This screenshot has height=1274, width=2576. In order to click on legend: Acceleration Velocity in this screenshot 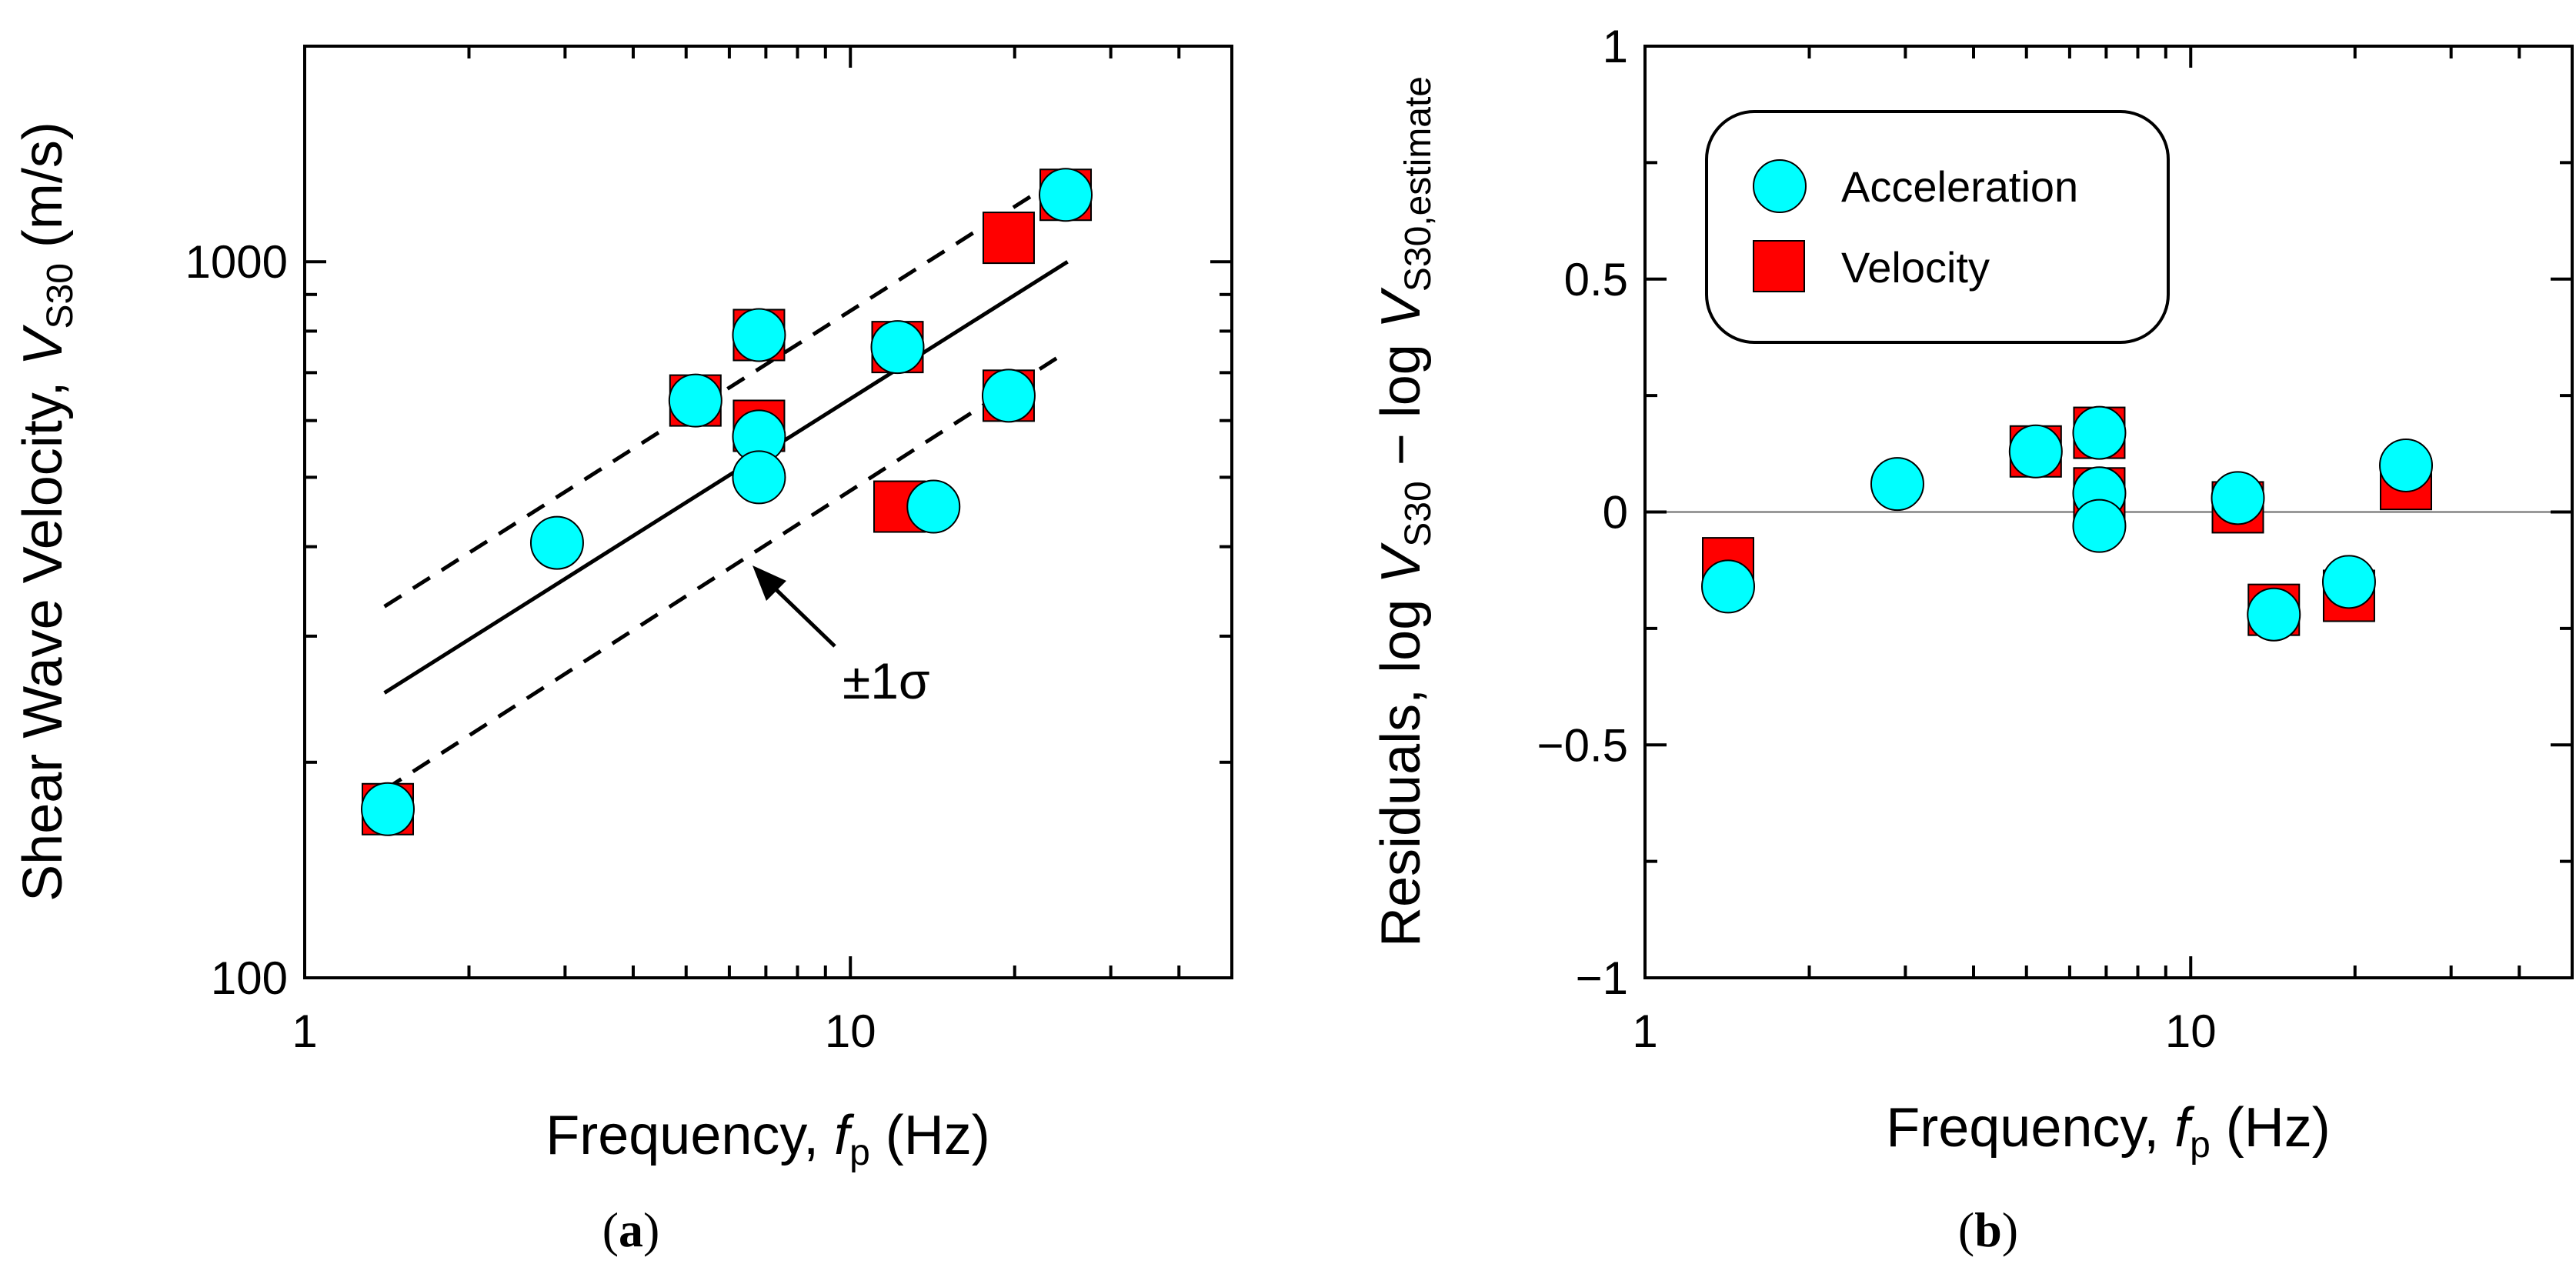, I will do `click(1937, 227)`.